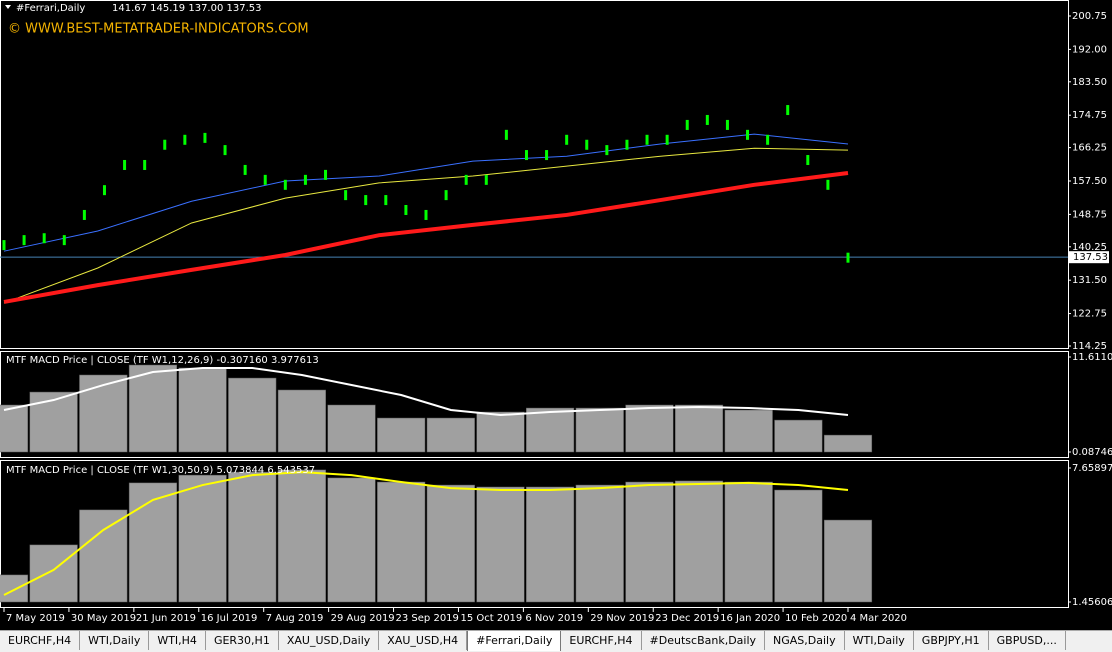 The image size is (1112, 652). What do you see at coordinates (1089, 82) in the screenshot?
I see `y-tick-label: 183.50` at bounding box center [1089, 82].